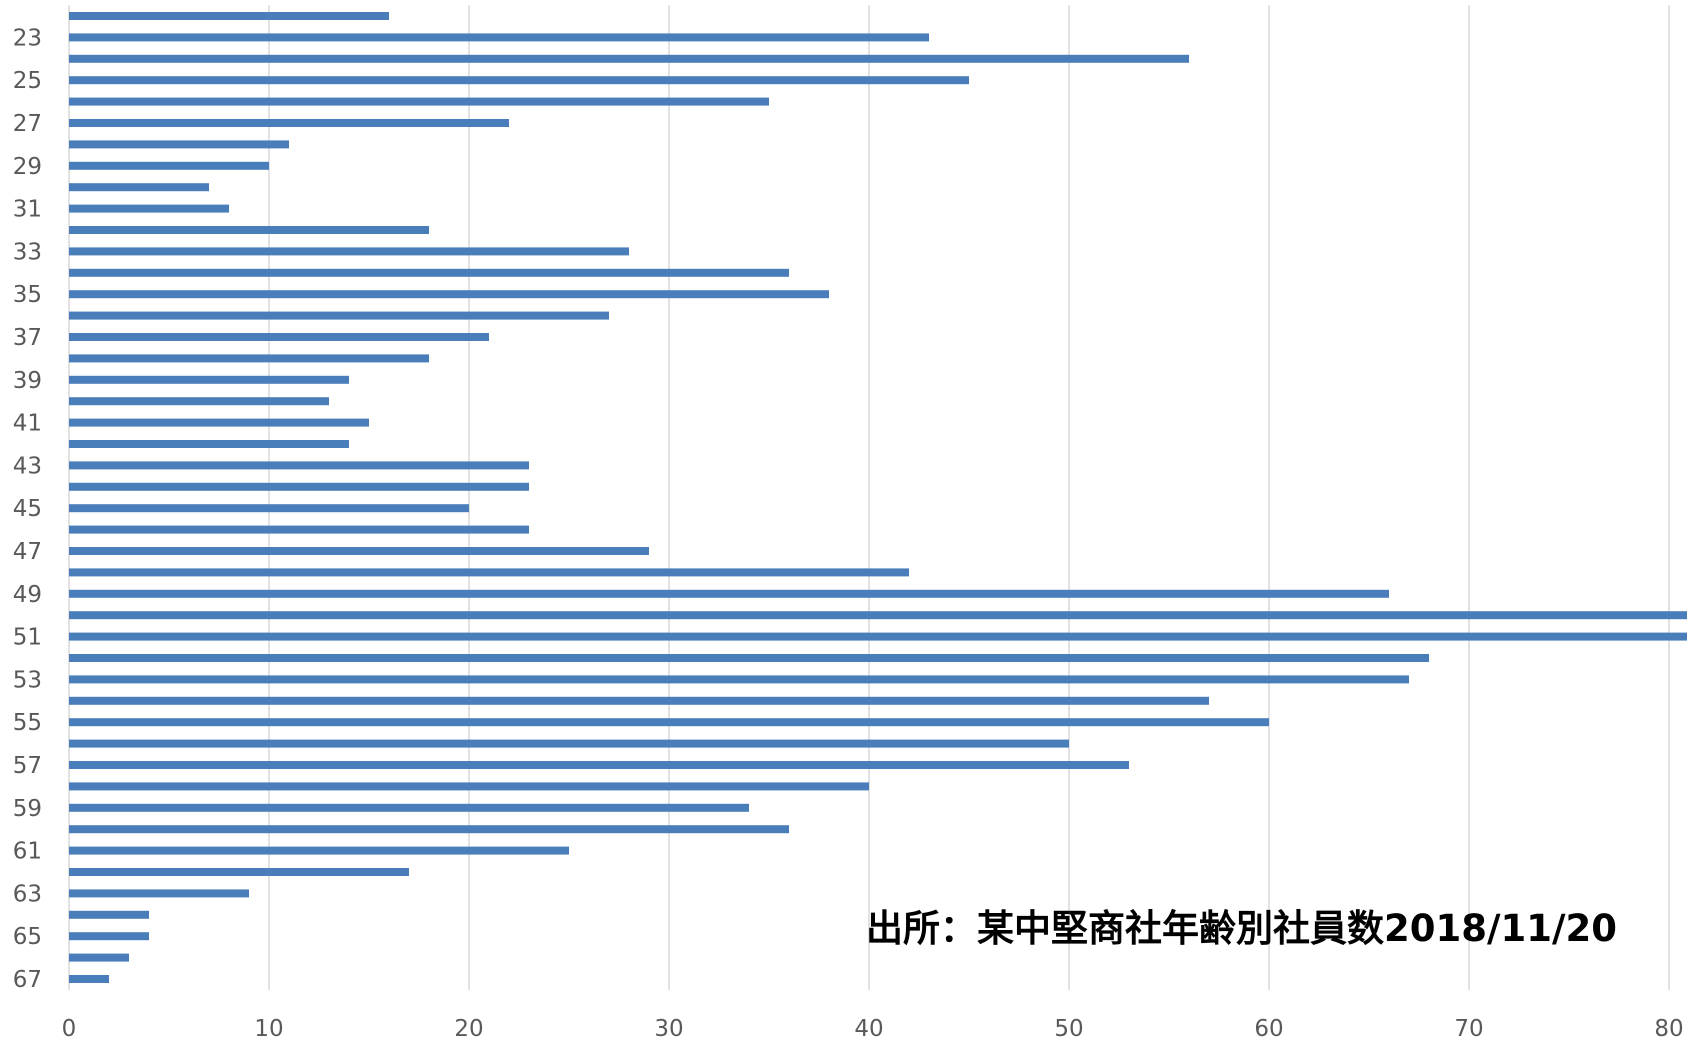 The width and height of the screenshot is (1687, 1041). What do you see at coordinates (27, 766) in the screenshot?
I see `y-tick-label: 57` at bounding box center [27, 766].